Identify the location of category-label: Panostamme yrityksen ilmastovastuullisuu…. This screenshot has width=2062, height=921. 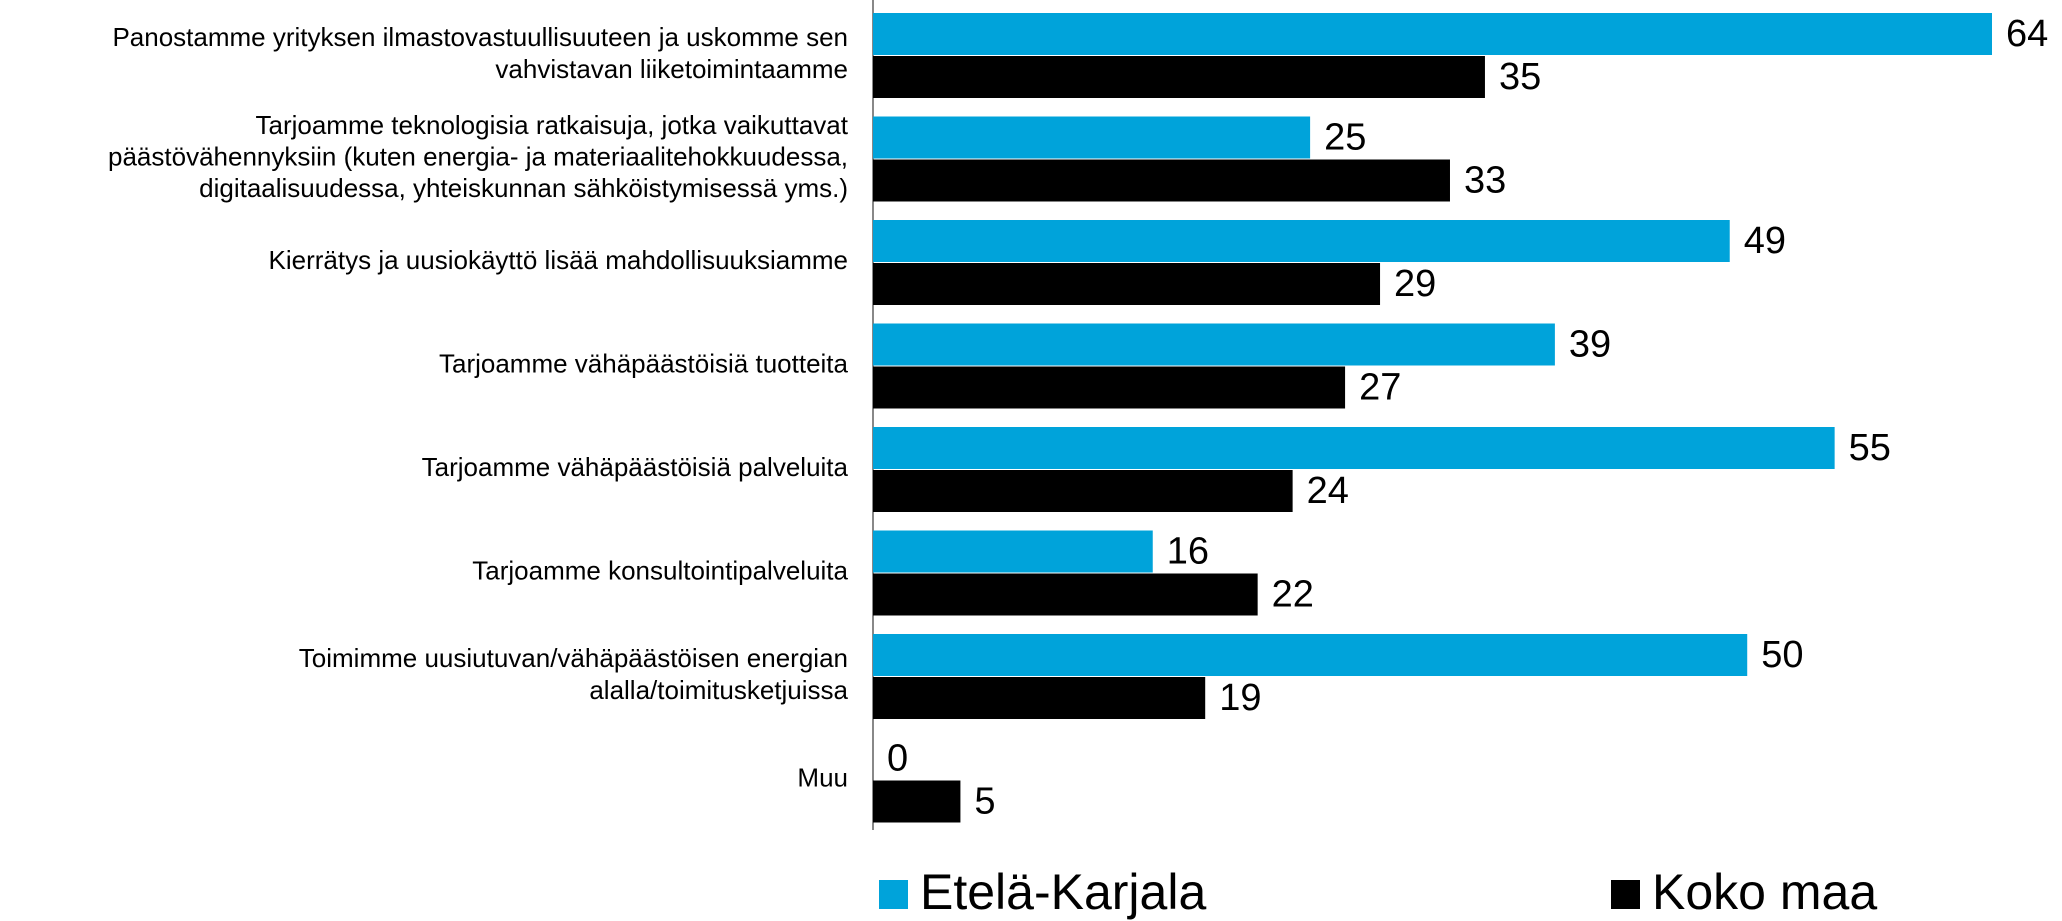
(480, 53).